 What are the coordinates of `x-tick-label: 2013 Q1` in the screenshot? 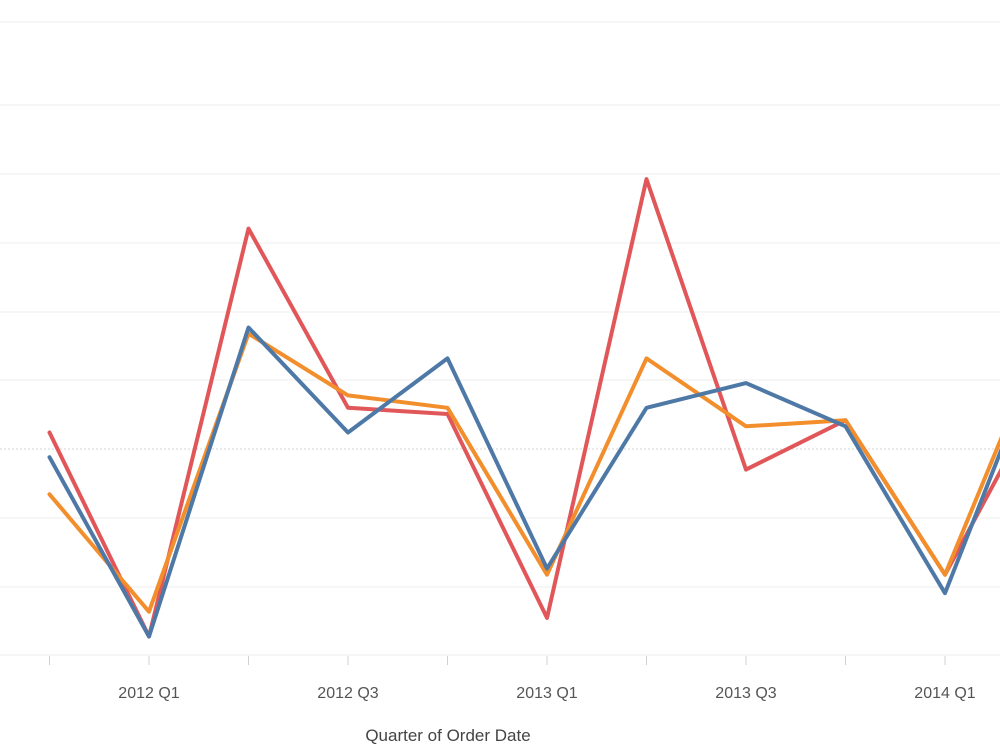 It's located at (546, 693).